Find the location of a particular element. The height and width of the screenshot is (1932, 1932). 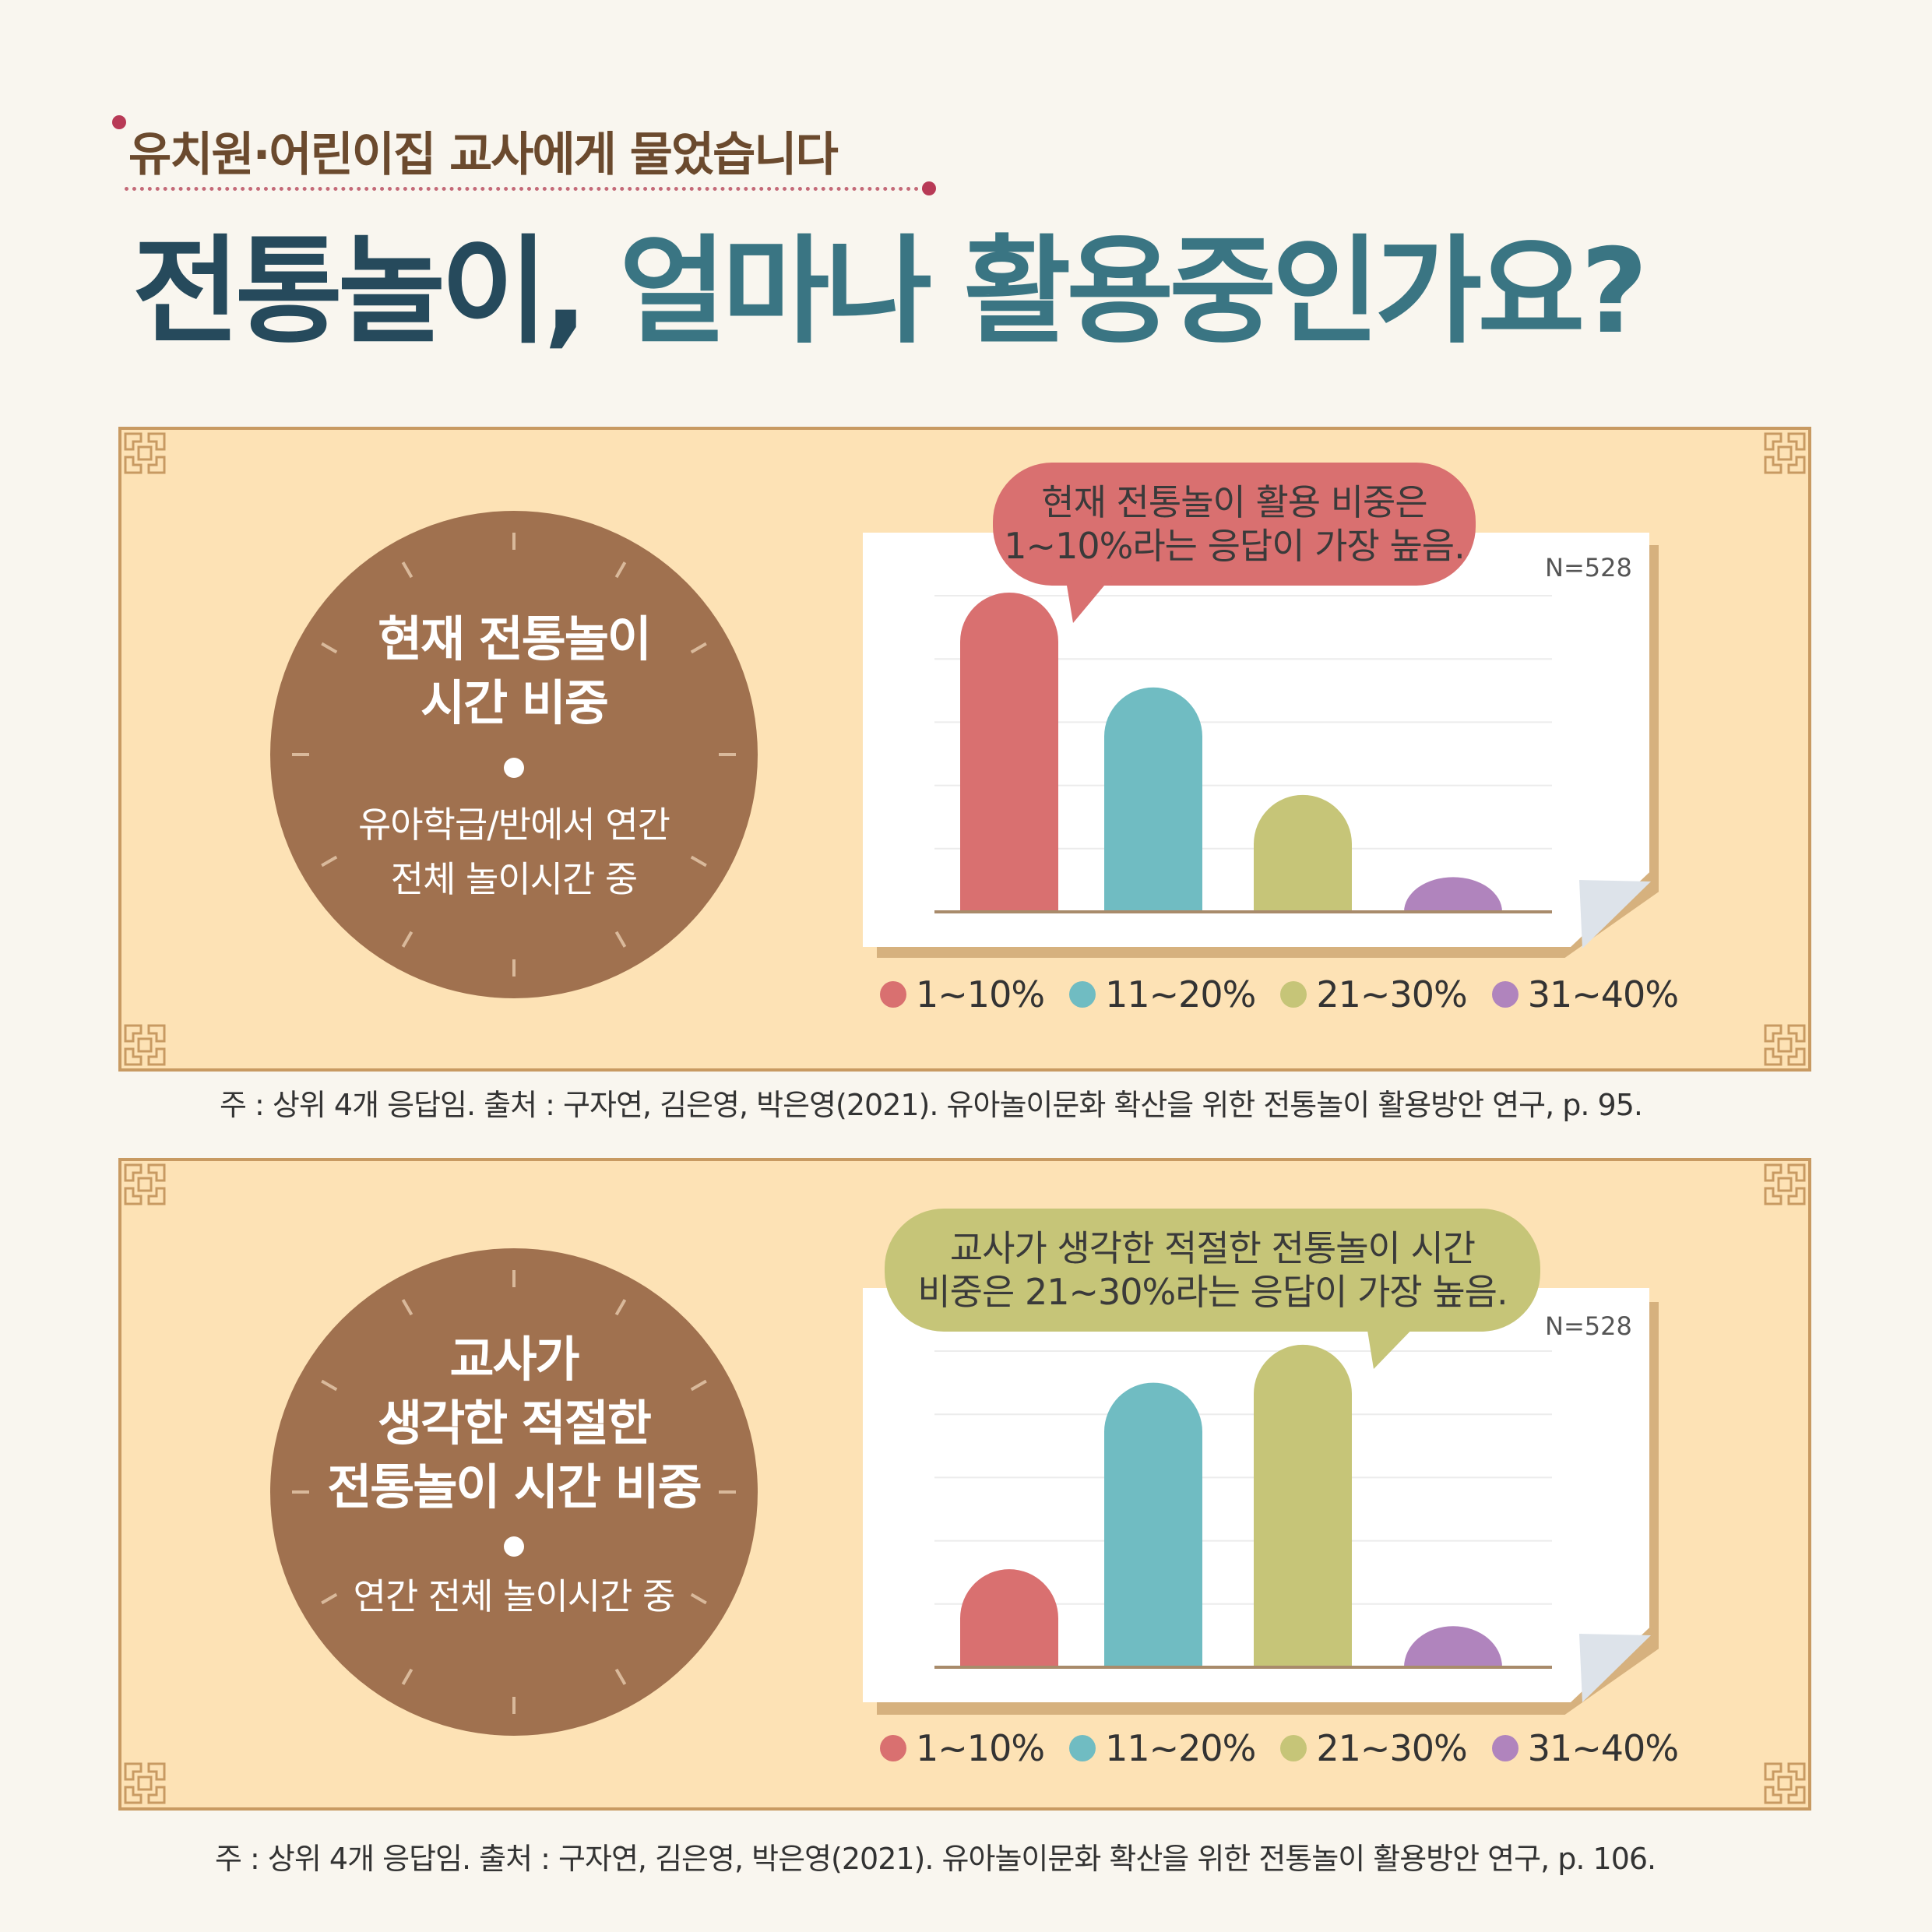

circle-subtitle: 유아학급/반에서 연간 전체 놀이시간 중 is located at coordinates (514, 851).